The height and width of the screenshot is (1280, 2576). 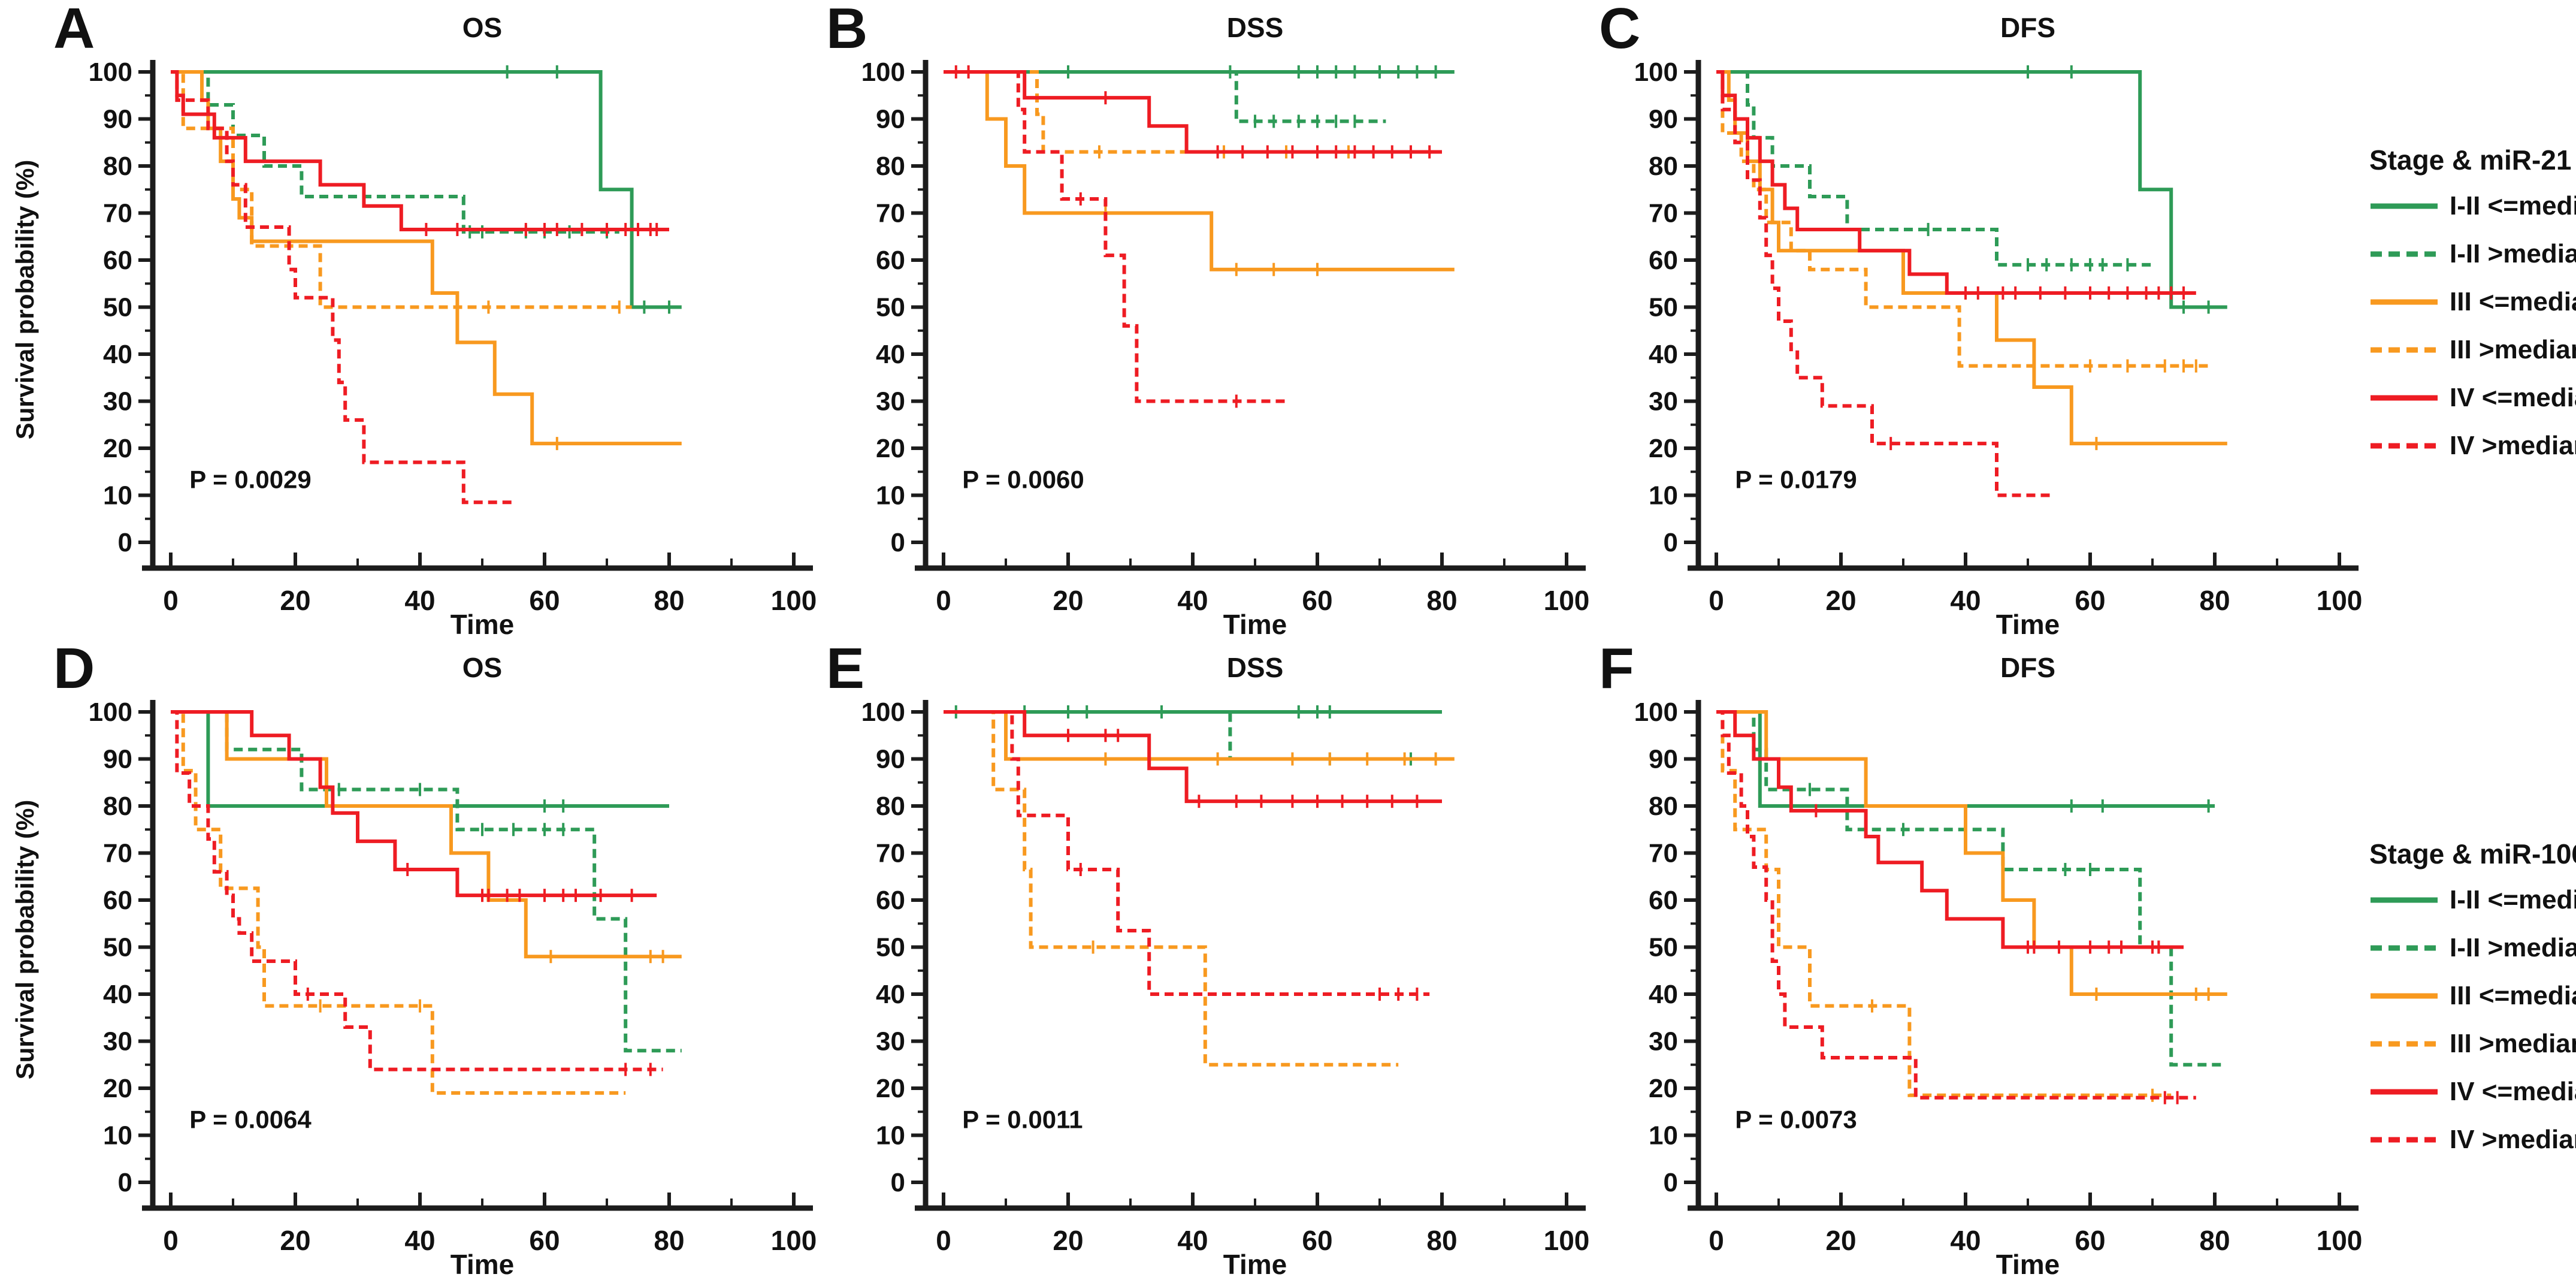 What do you see at coordinates (1796, 1120) in the screenshot?
I see `p-value-label: P = 0.0073` at bounding box center [1796, 1120].